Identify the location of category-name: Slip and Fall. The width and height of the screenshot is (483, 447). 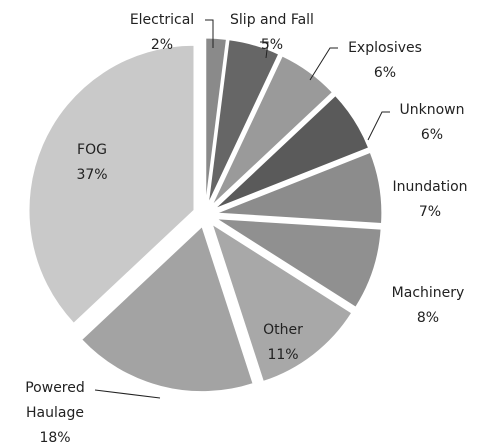
(272, 20).